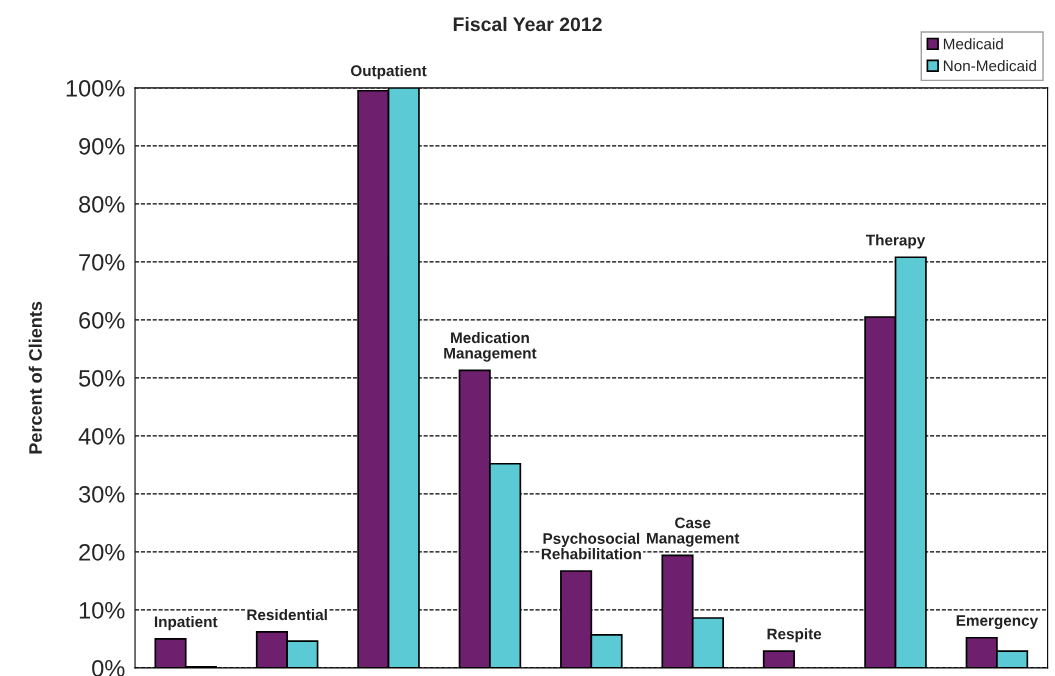 The height and width of the screenshot is (676, 1055). Describe the element at coordinates (108, 667) in the screenshot. I see `y-tick-label: 0%` at that location.